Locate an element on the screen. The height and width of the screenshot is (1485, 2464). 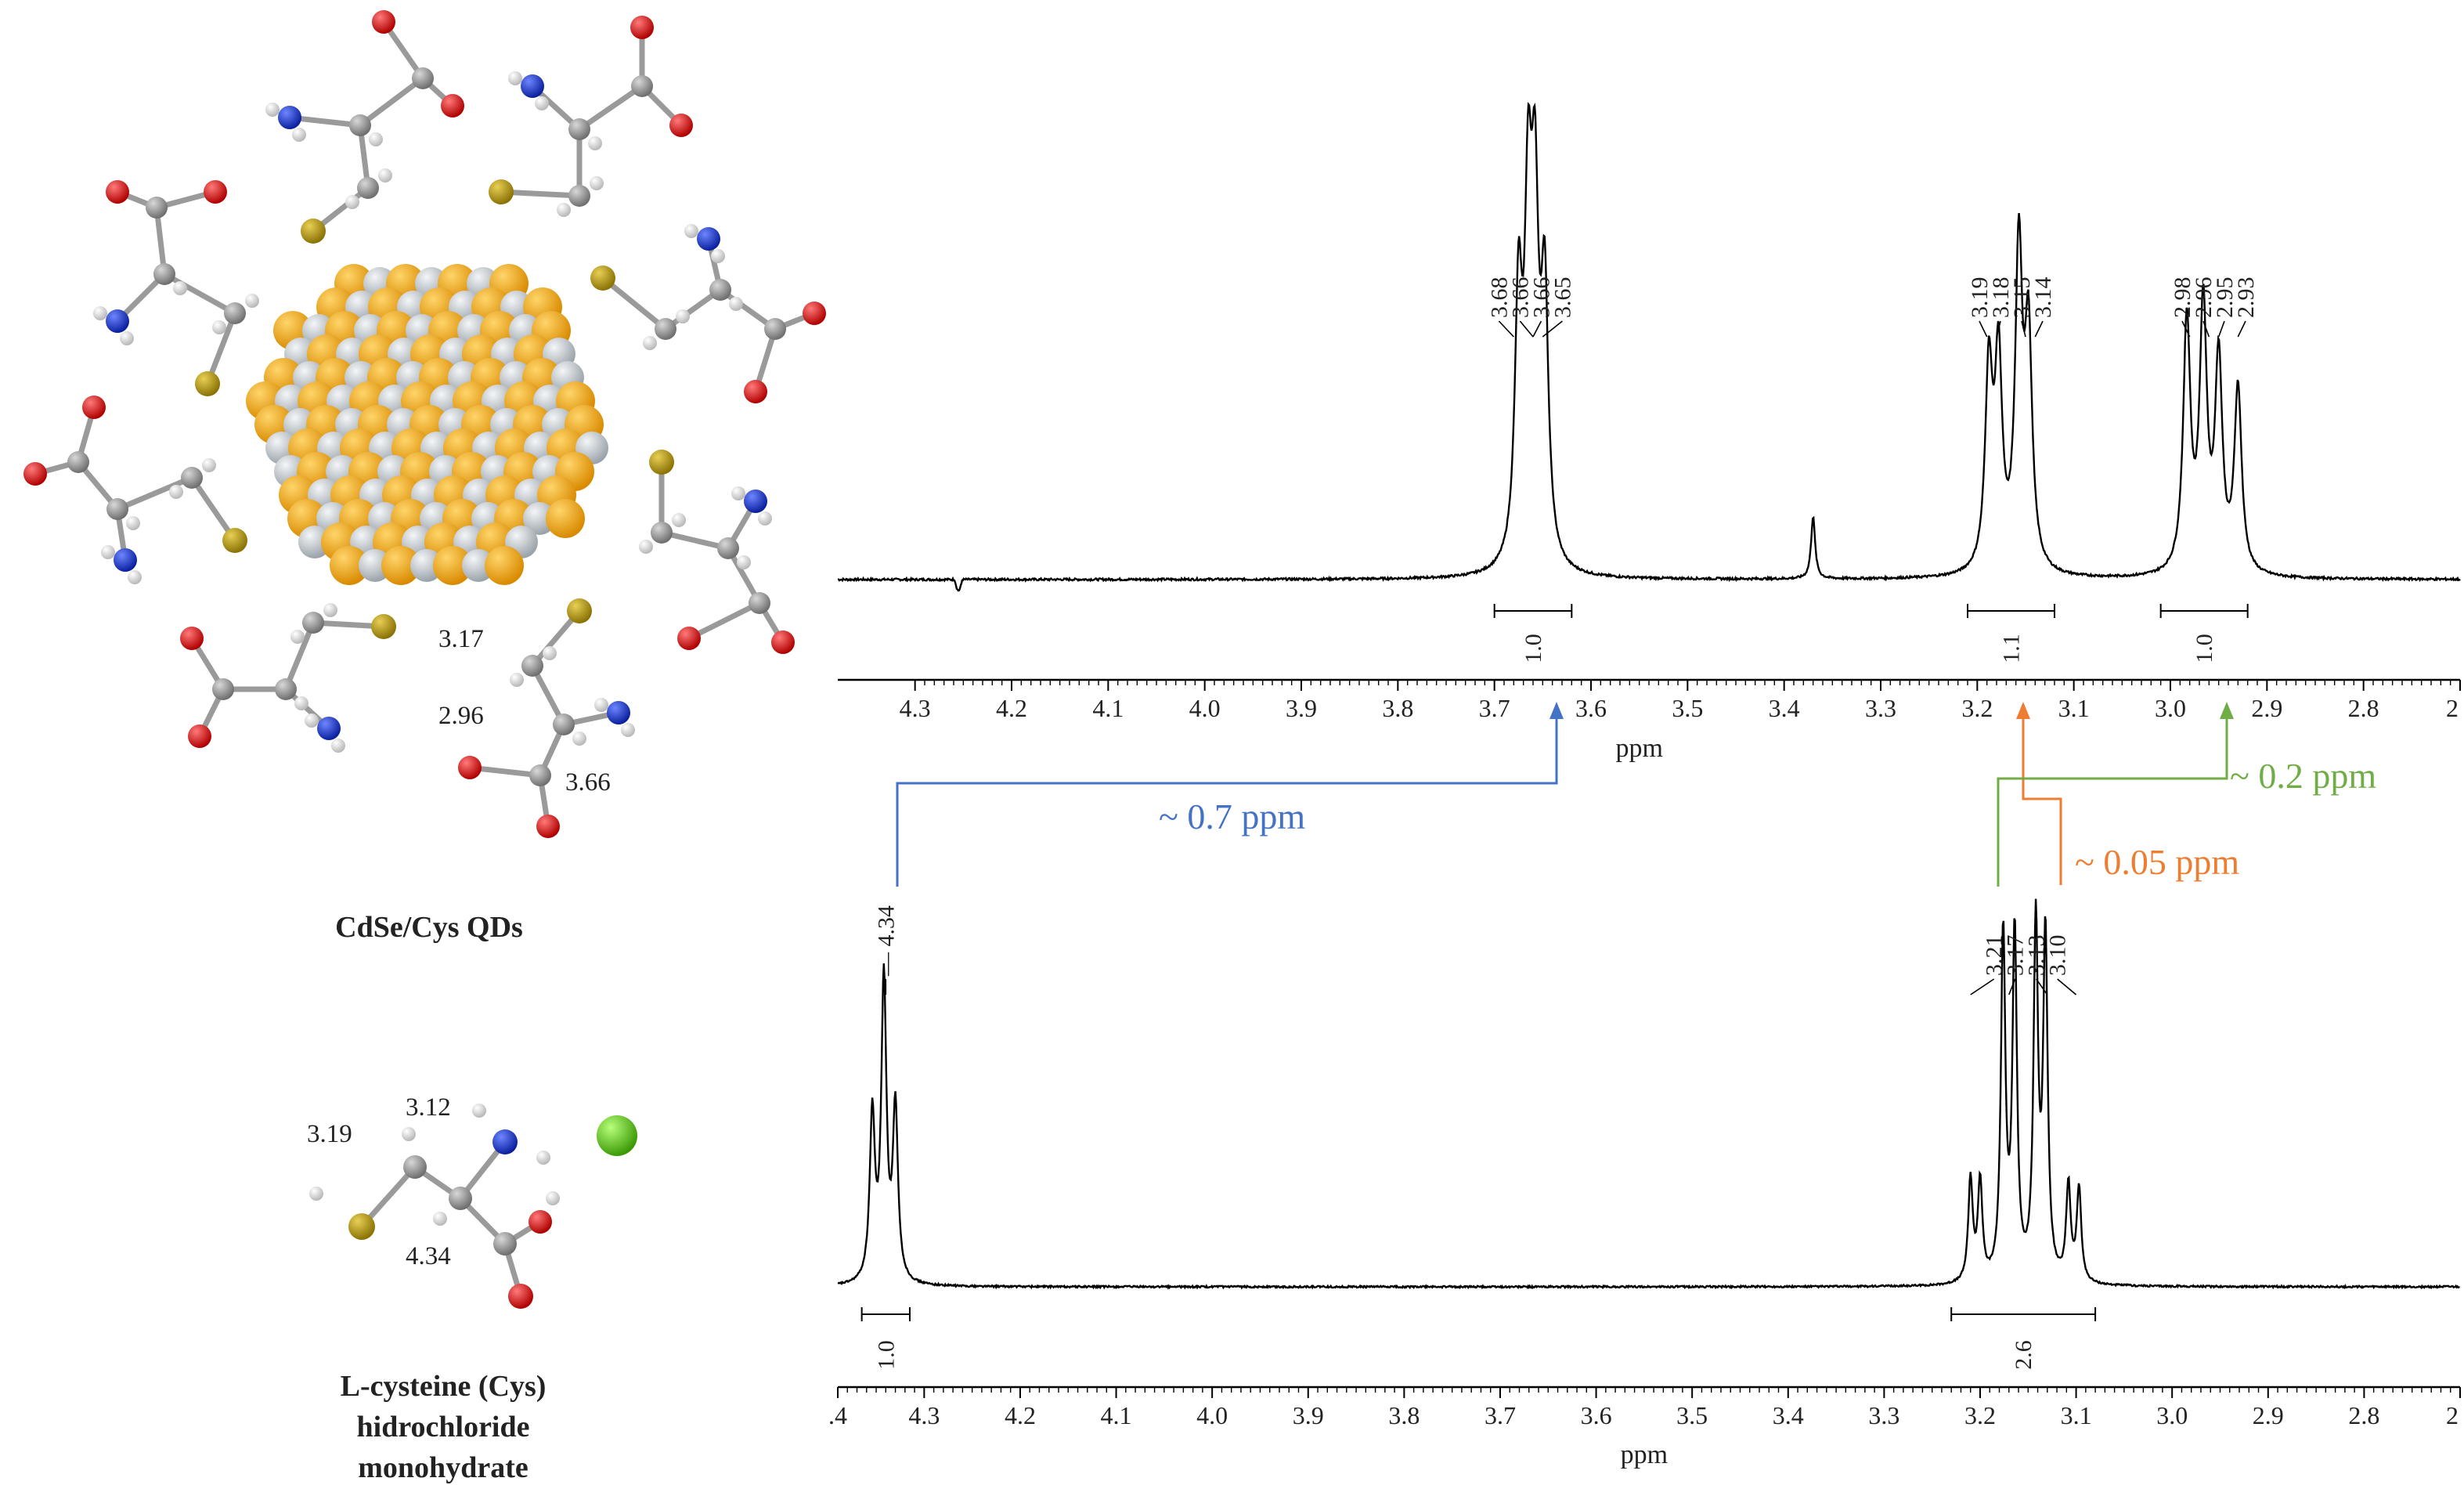
peak-label: 3.66 is located at coordinates (1520, 298).